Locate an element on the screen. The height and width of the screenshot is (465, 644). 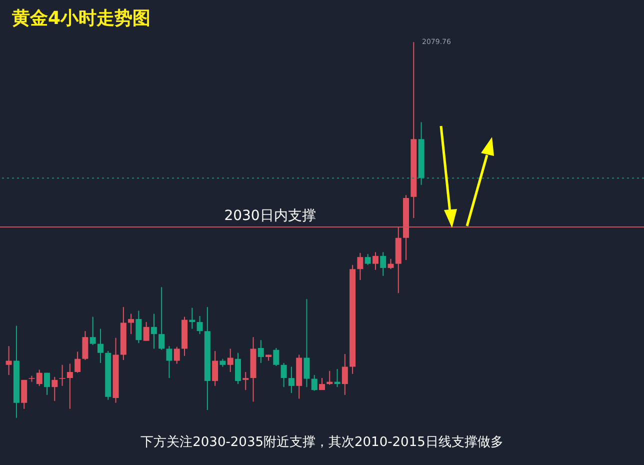
chart-title: 黄金4小时走势图 is located at coordinates (81, 18).